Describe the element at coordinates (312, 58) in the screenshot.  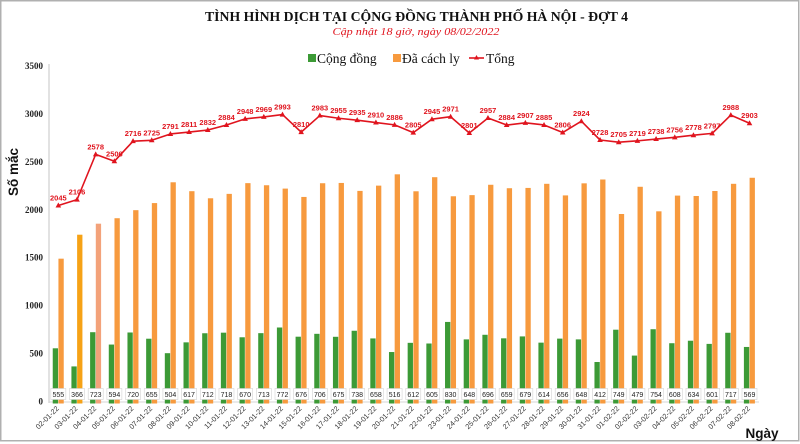
I see `legend-swatch-green-icon` at that location.